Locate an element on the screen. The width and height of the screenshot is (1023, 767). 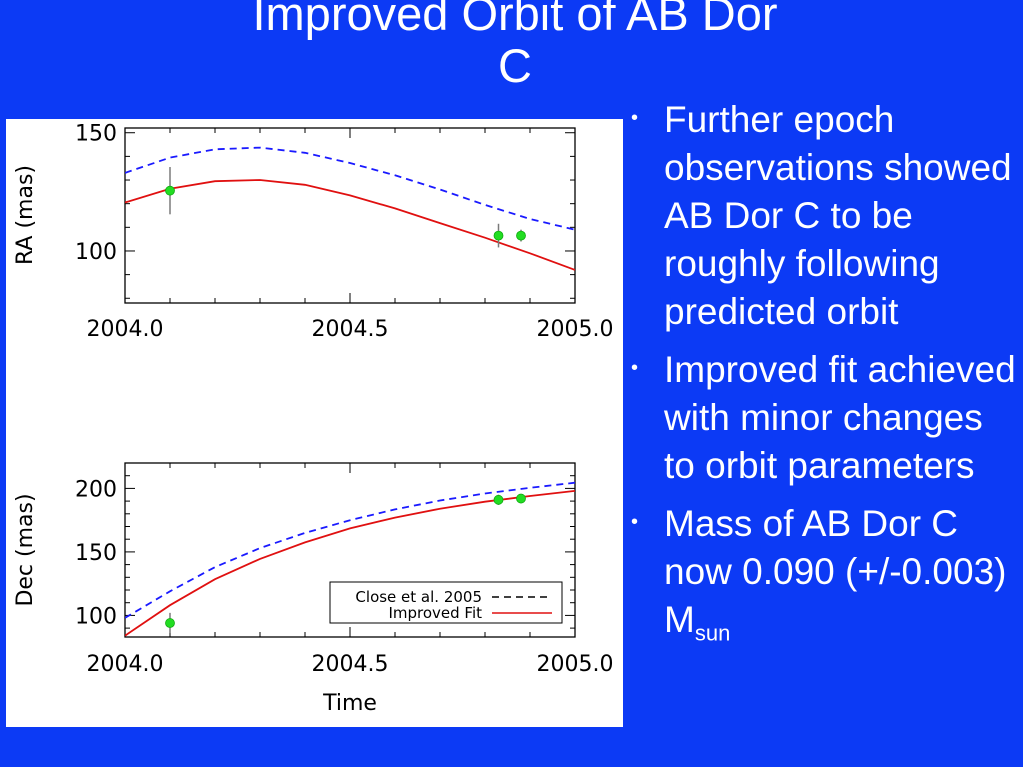
slide-title-line-1: Improved Orbit of AB Dor is located at coordinates (515, 20).